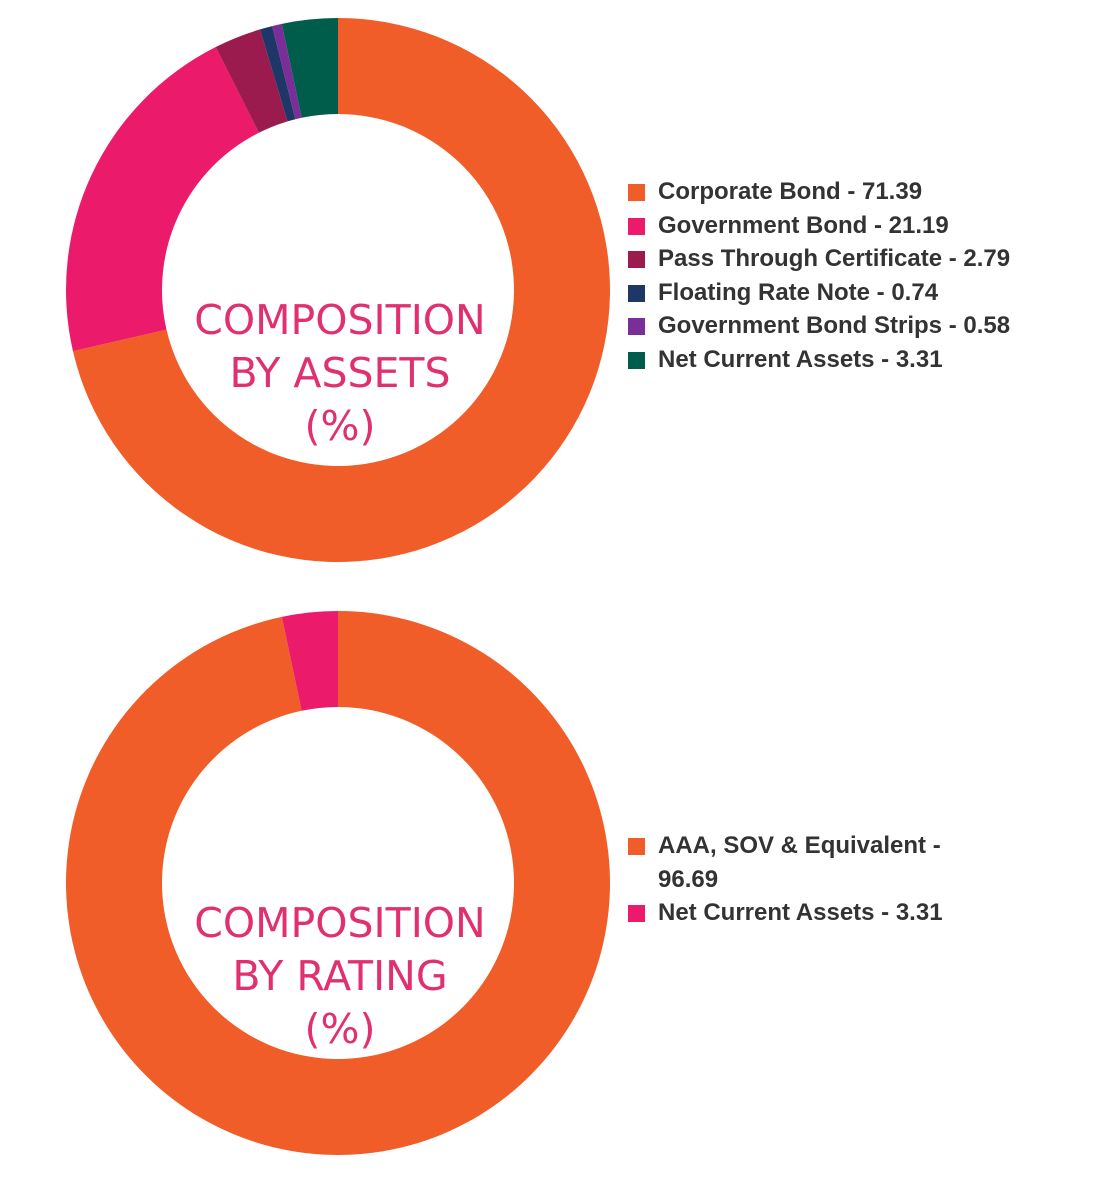  Describe the element at coordinates (340, 923) in the screenshot. I see `rating-title-line-1: COMPOSITION` at that location.